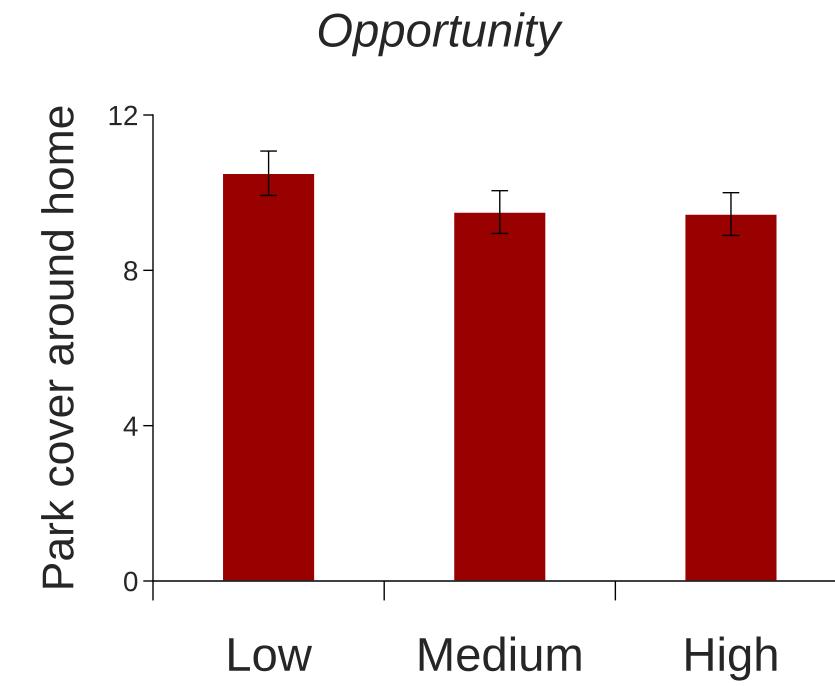  What do you see at coordinates (57, 347) in the screenshot?
I see `y-axis-title: Park cover around home` at bounding box center [57, 347].